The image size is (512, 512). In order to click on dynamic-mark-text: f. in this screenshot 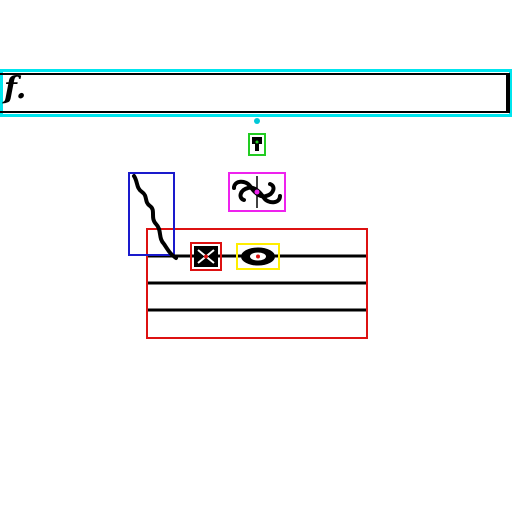, I will do `click(15, 88)`.